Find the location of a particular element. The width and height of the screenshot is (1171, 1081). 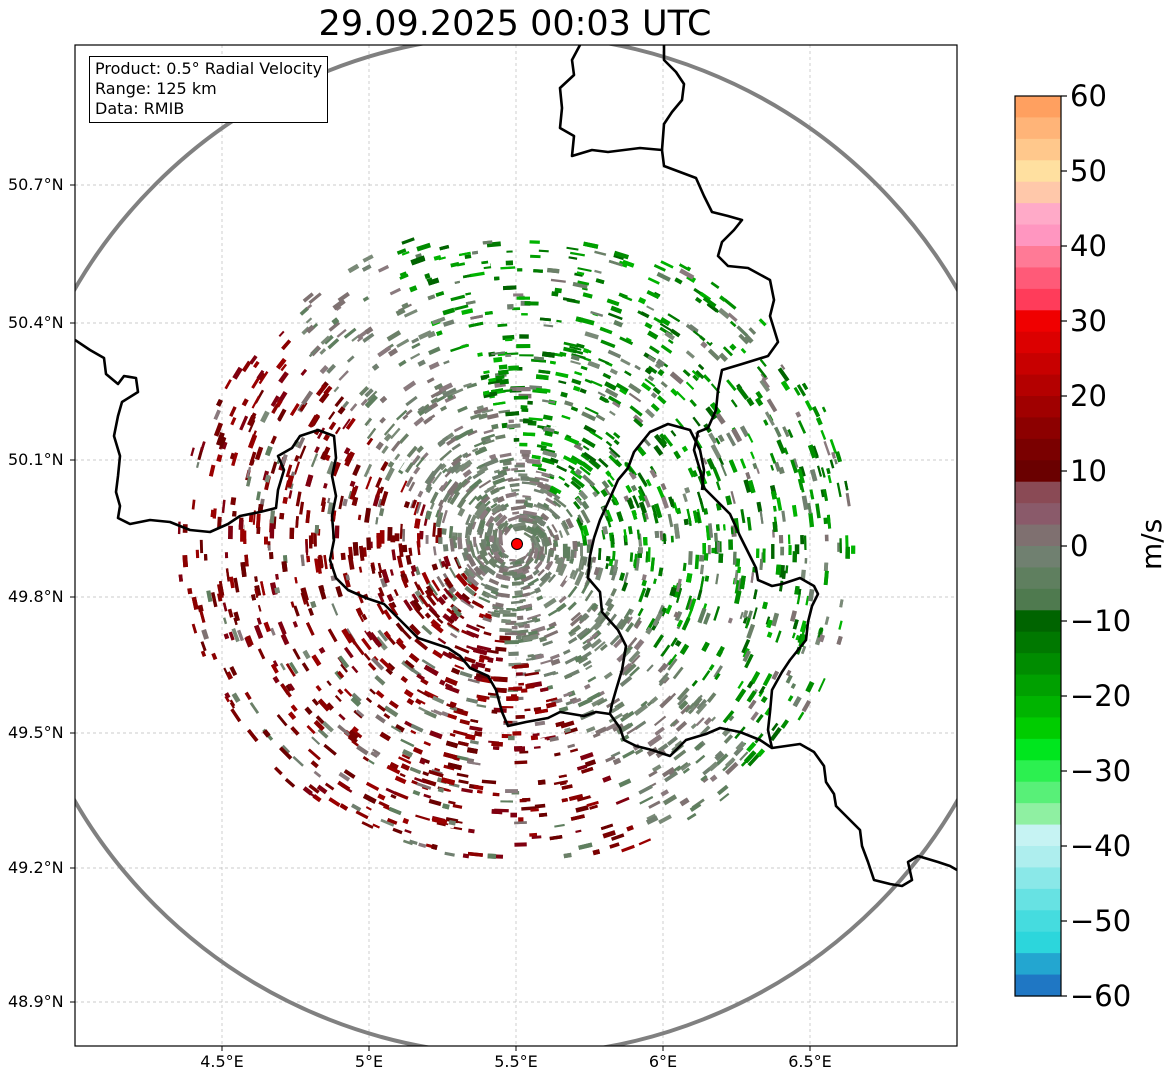

colorbar-label-neg40: −40 is located at coordinates (1101, 846).